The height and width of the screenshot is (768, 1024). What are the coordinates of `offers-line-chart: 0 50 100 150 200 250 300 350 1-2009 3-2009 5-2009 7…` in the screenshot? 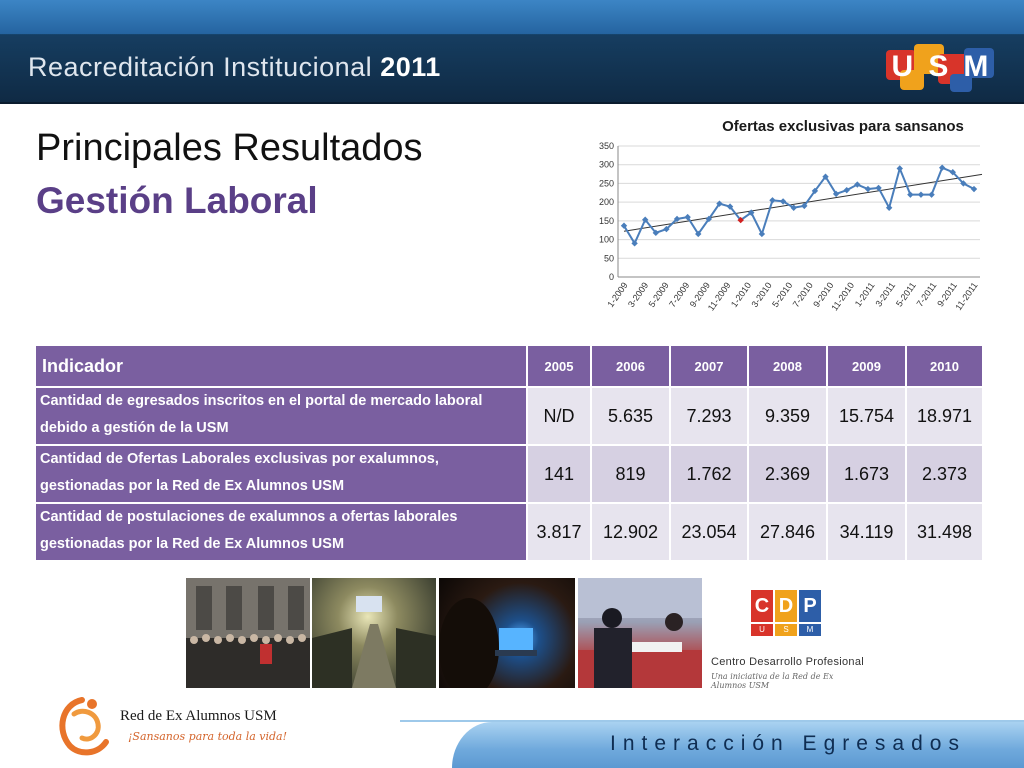 It's located at (793, 222).